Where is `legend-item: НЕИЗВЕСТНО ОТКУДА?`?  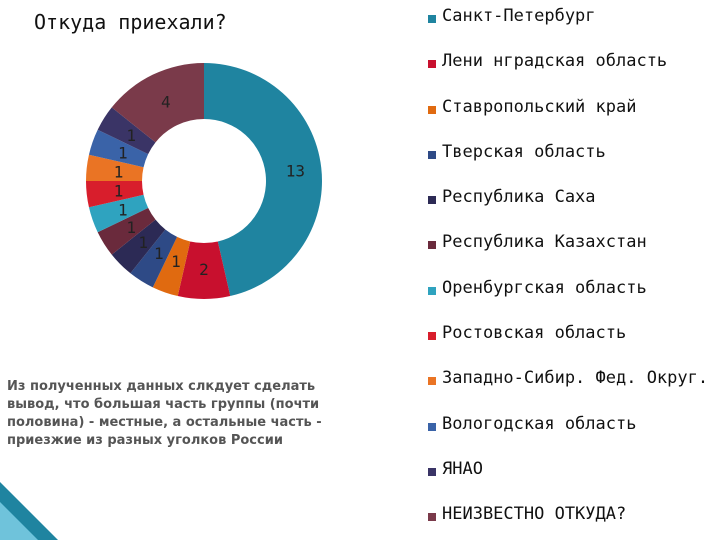 legend-item: НЕИЗВЕСТНО ОТКУДА? is located at coordinates (573, 526).